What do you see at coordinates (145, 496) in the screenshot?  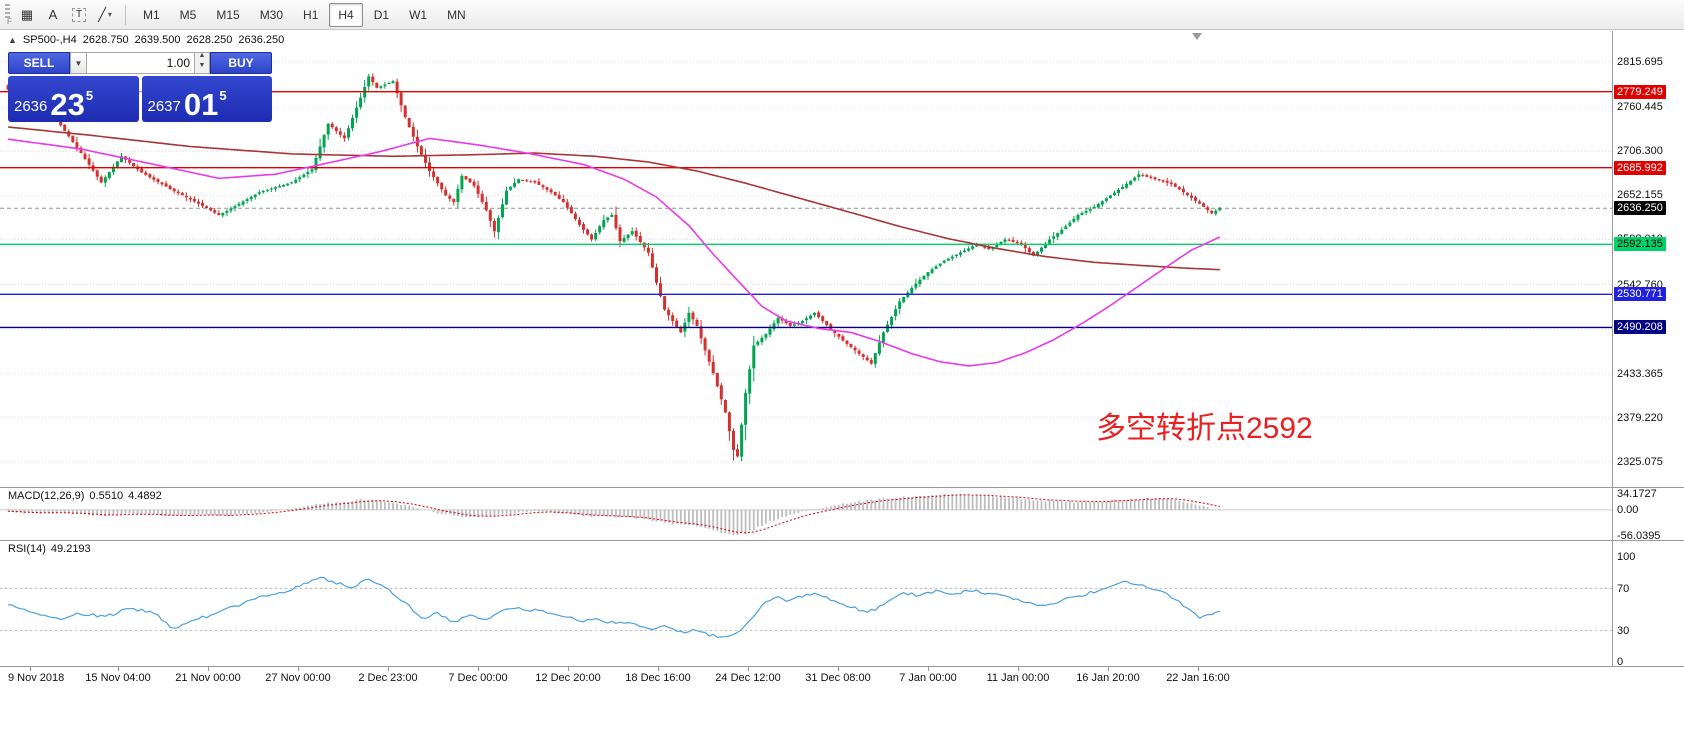 I see `macd-value-signal: 4.4892` at bounding box center [145, 496].